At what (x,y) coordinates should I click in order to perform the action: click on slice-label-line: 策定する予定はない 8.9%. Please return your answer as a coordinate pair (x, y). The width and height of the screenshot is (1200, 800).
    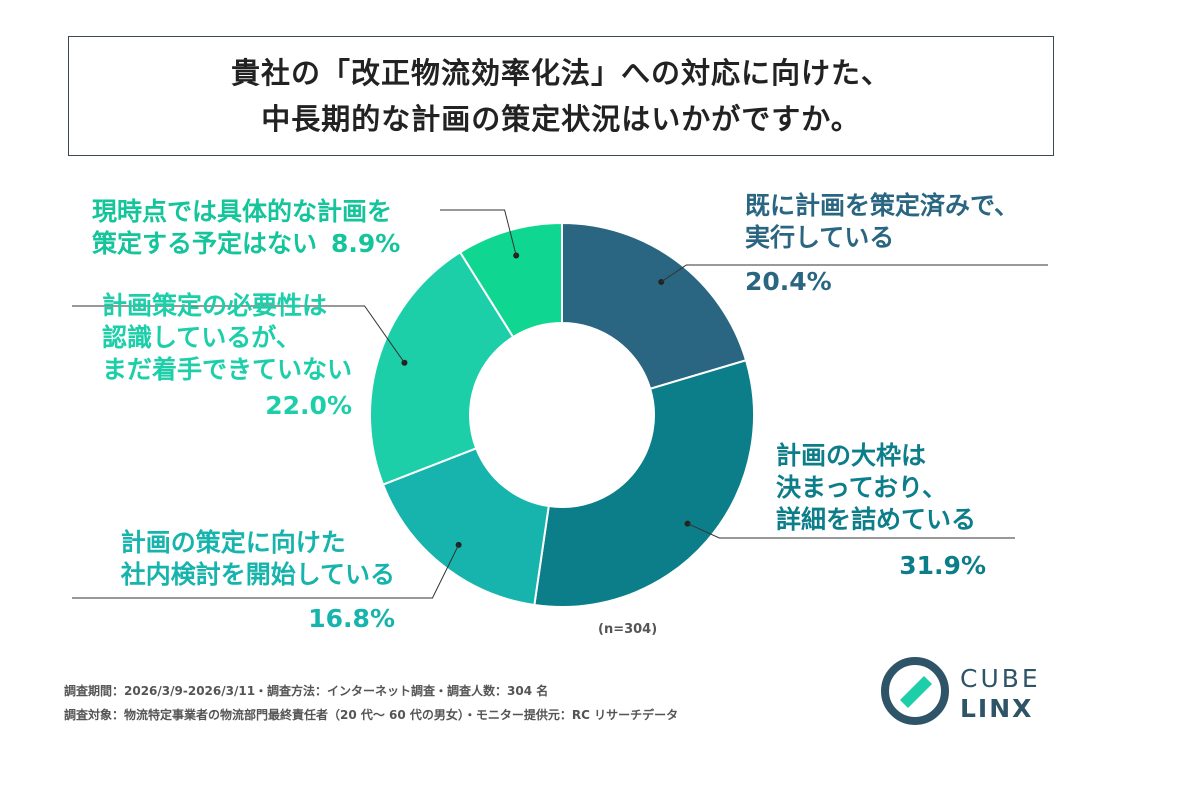
    Looking at the image, I should click on (246, 244).